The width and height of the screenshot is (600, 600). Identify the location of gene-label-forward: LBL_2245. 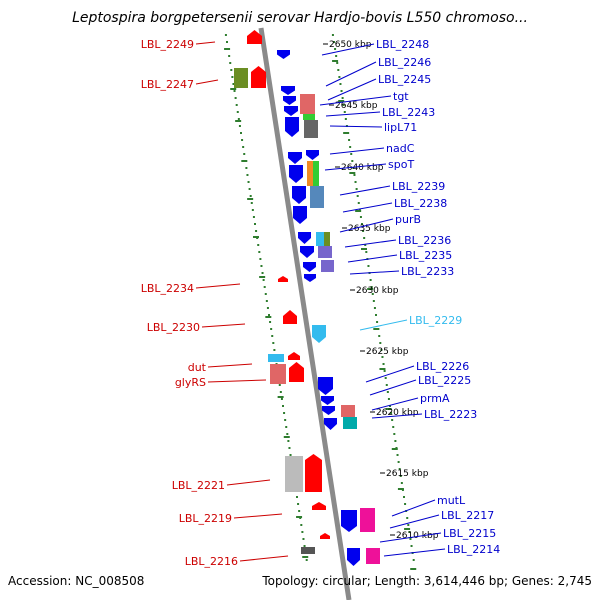
(404, 79).